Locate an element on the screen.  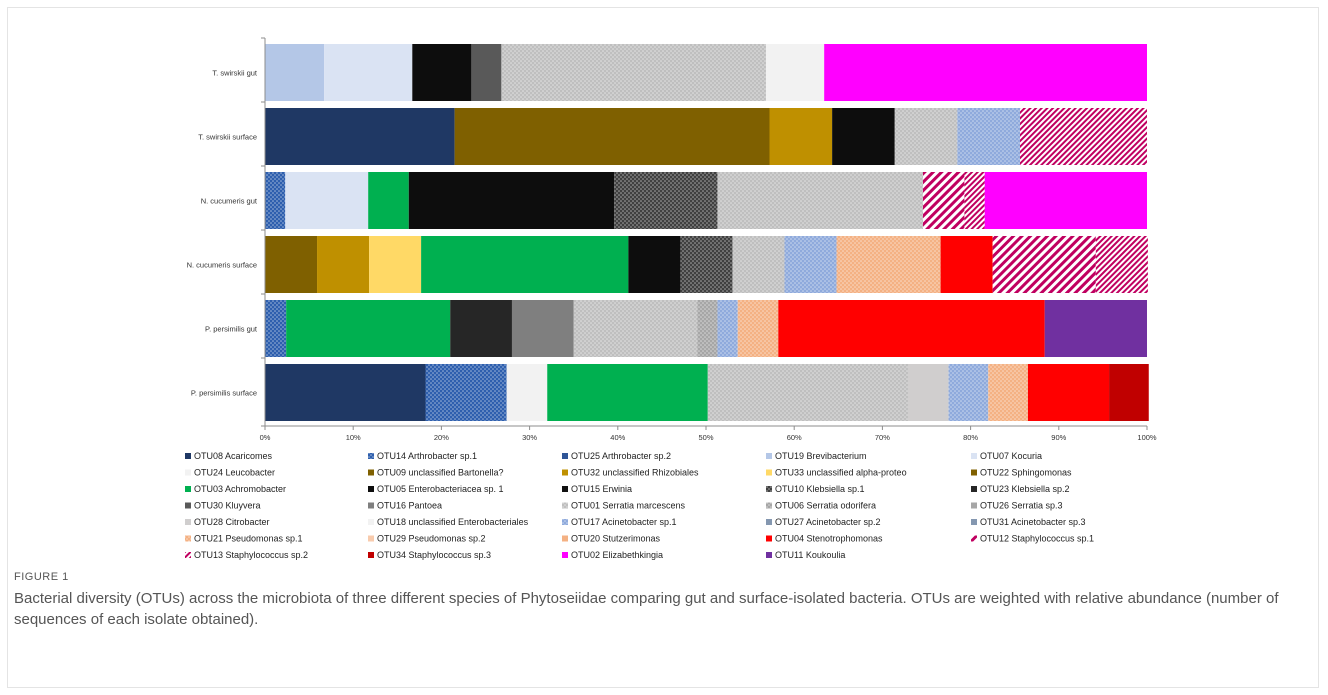
bar-segment-n-cucumeris-surface-otu03-achromobacter is located at coordinates (525, 264).